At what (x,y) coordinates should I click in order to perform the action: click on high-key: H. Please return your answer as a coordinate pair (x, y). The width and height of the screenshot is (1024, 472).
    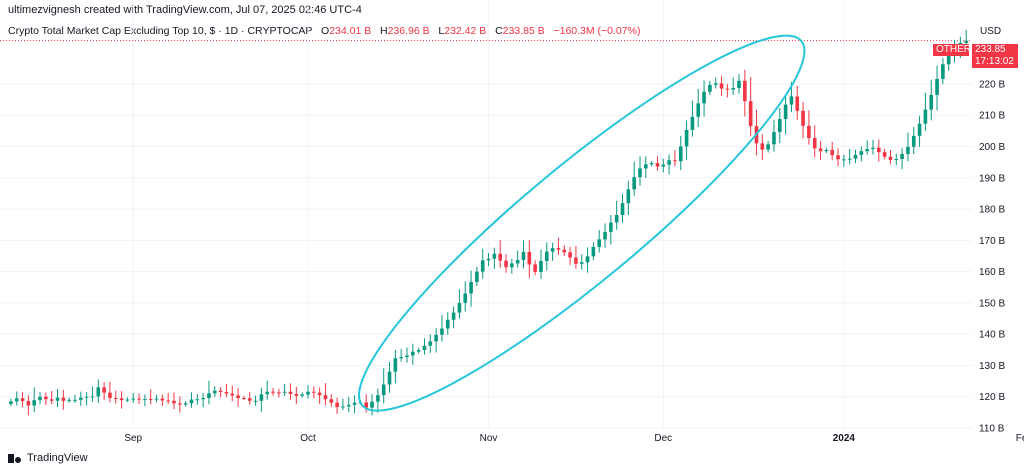
    Looking at the image, I should click on (384, 31).